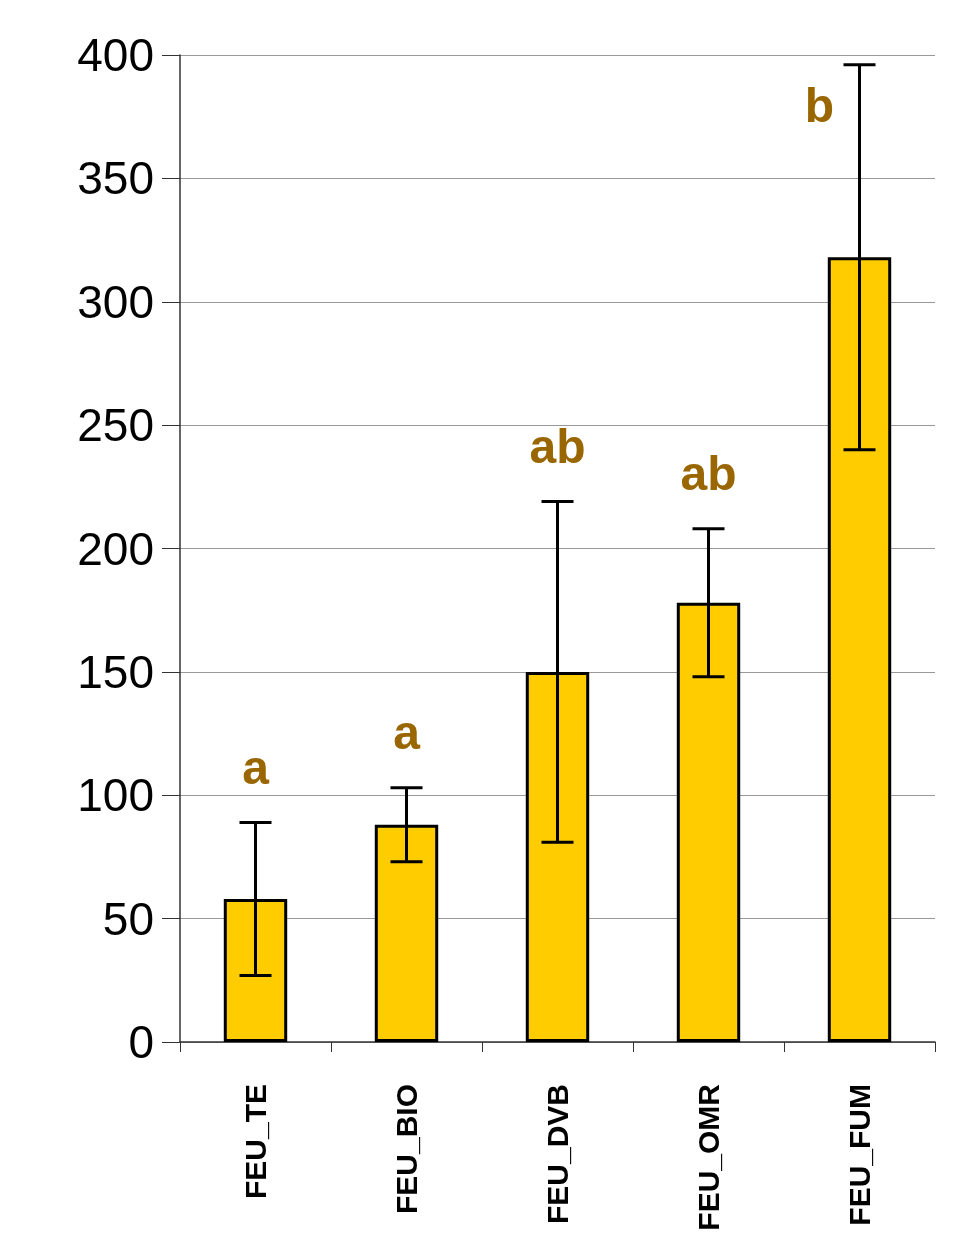  I want to click on y-tick-label: 150, so click(115, 671).